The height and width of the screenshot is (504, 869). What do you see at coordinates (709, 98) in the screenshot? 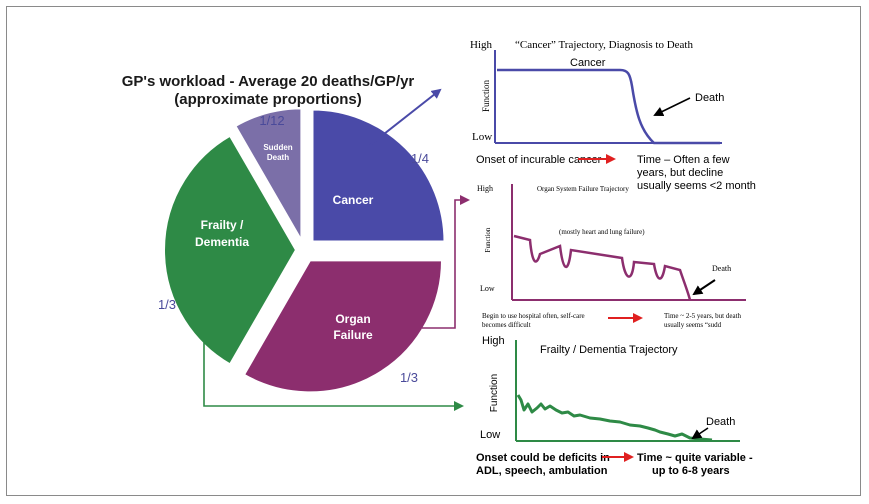
I see `cancer-death-label: Death` at bounding box center [709, 98].